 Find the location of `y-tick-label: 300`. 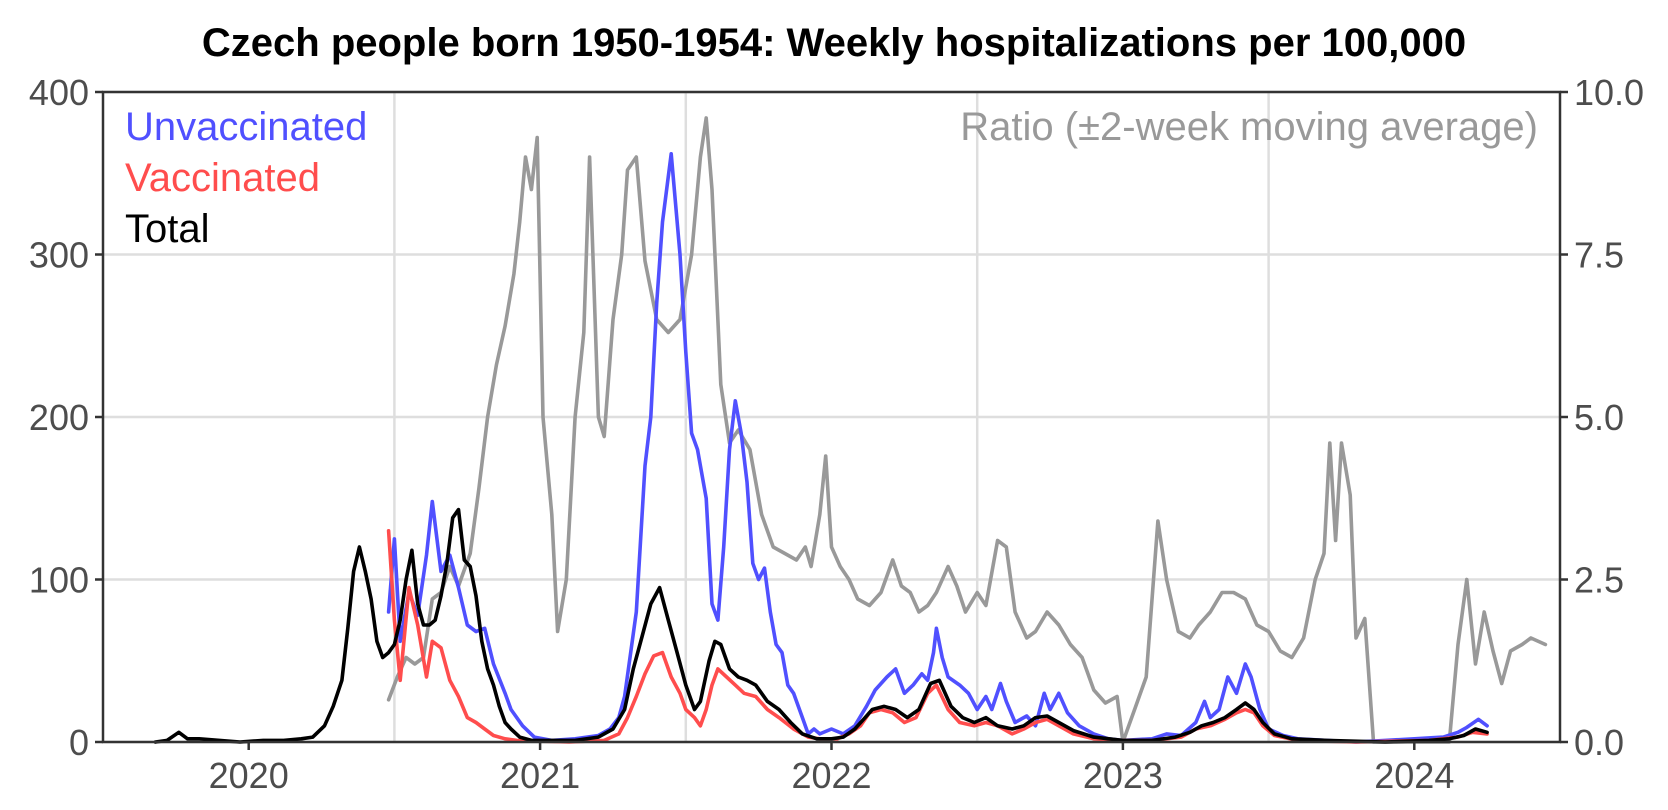

y-tick-label: 300 is located at coordinates (59, 255).